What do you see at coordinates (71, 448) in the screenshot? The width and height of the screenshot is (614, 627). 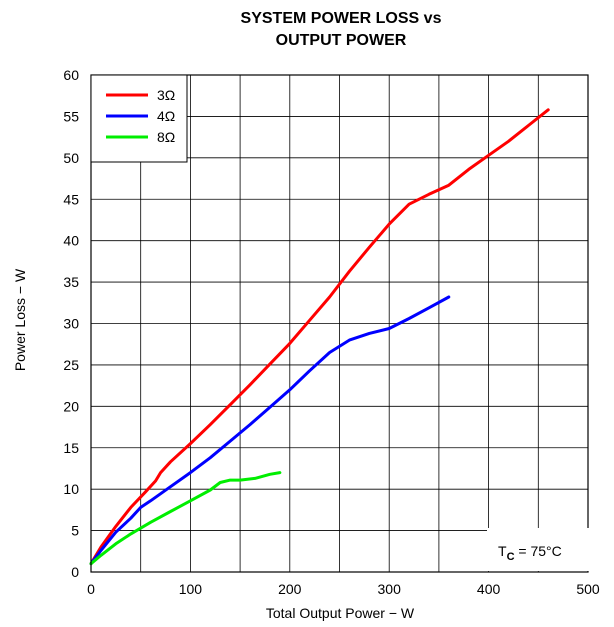 I see `y-tick-label: 15` at bounding box center [71, 448].